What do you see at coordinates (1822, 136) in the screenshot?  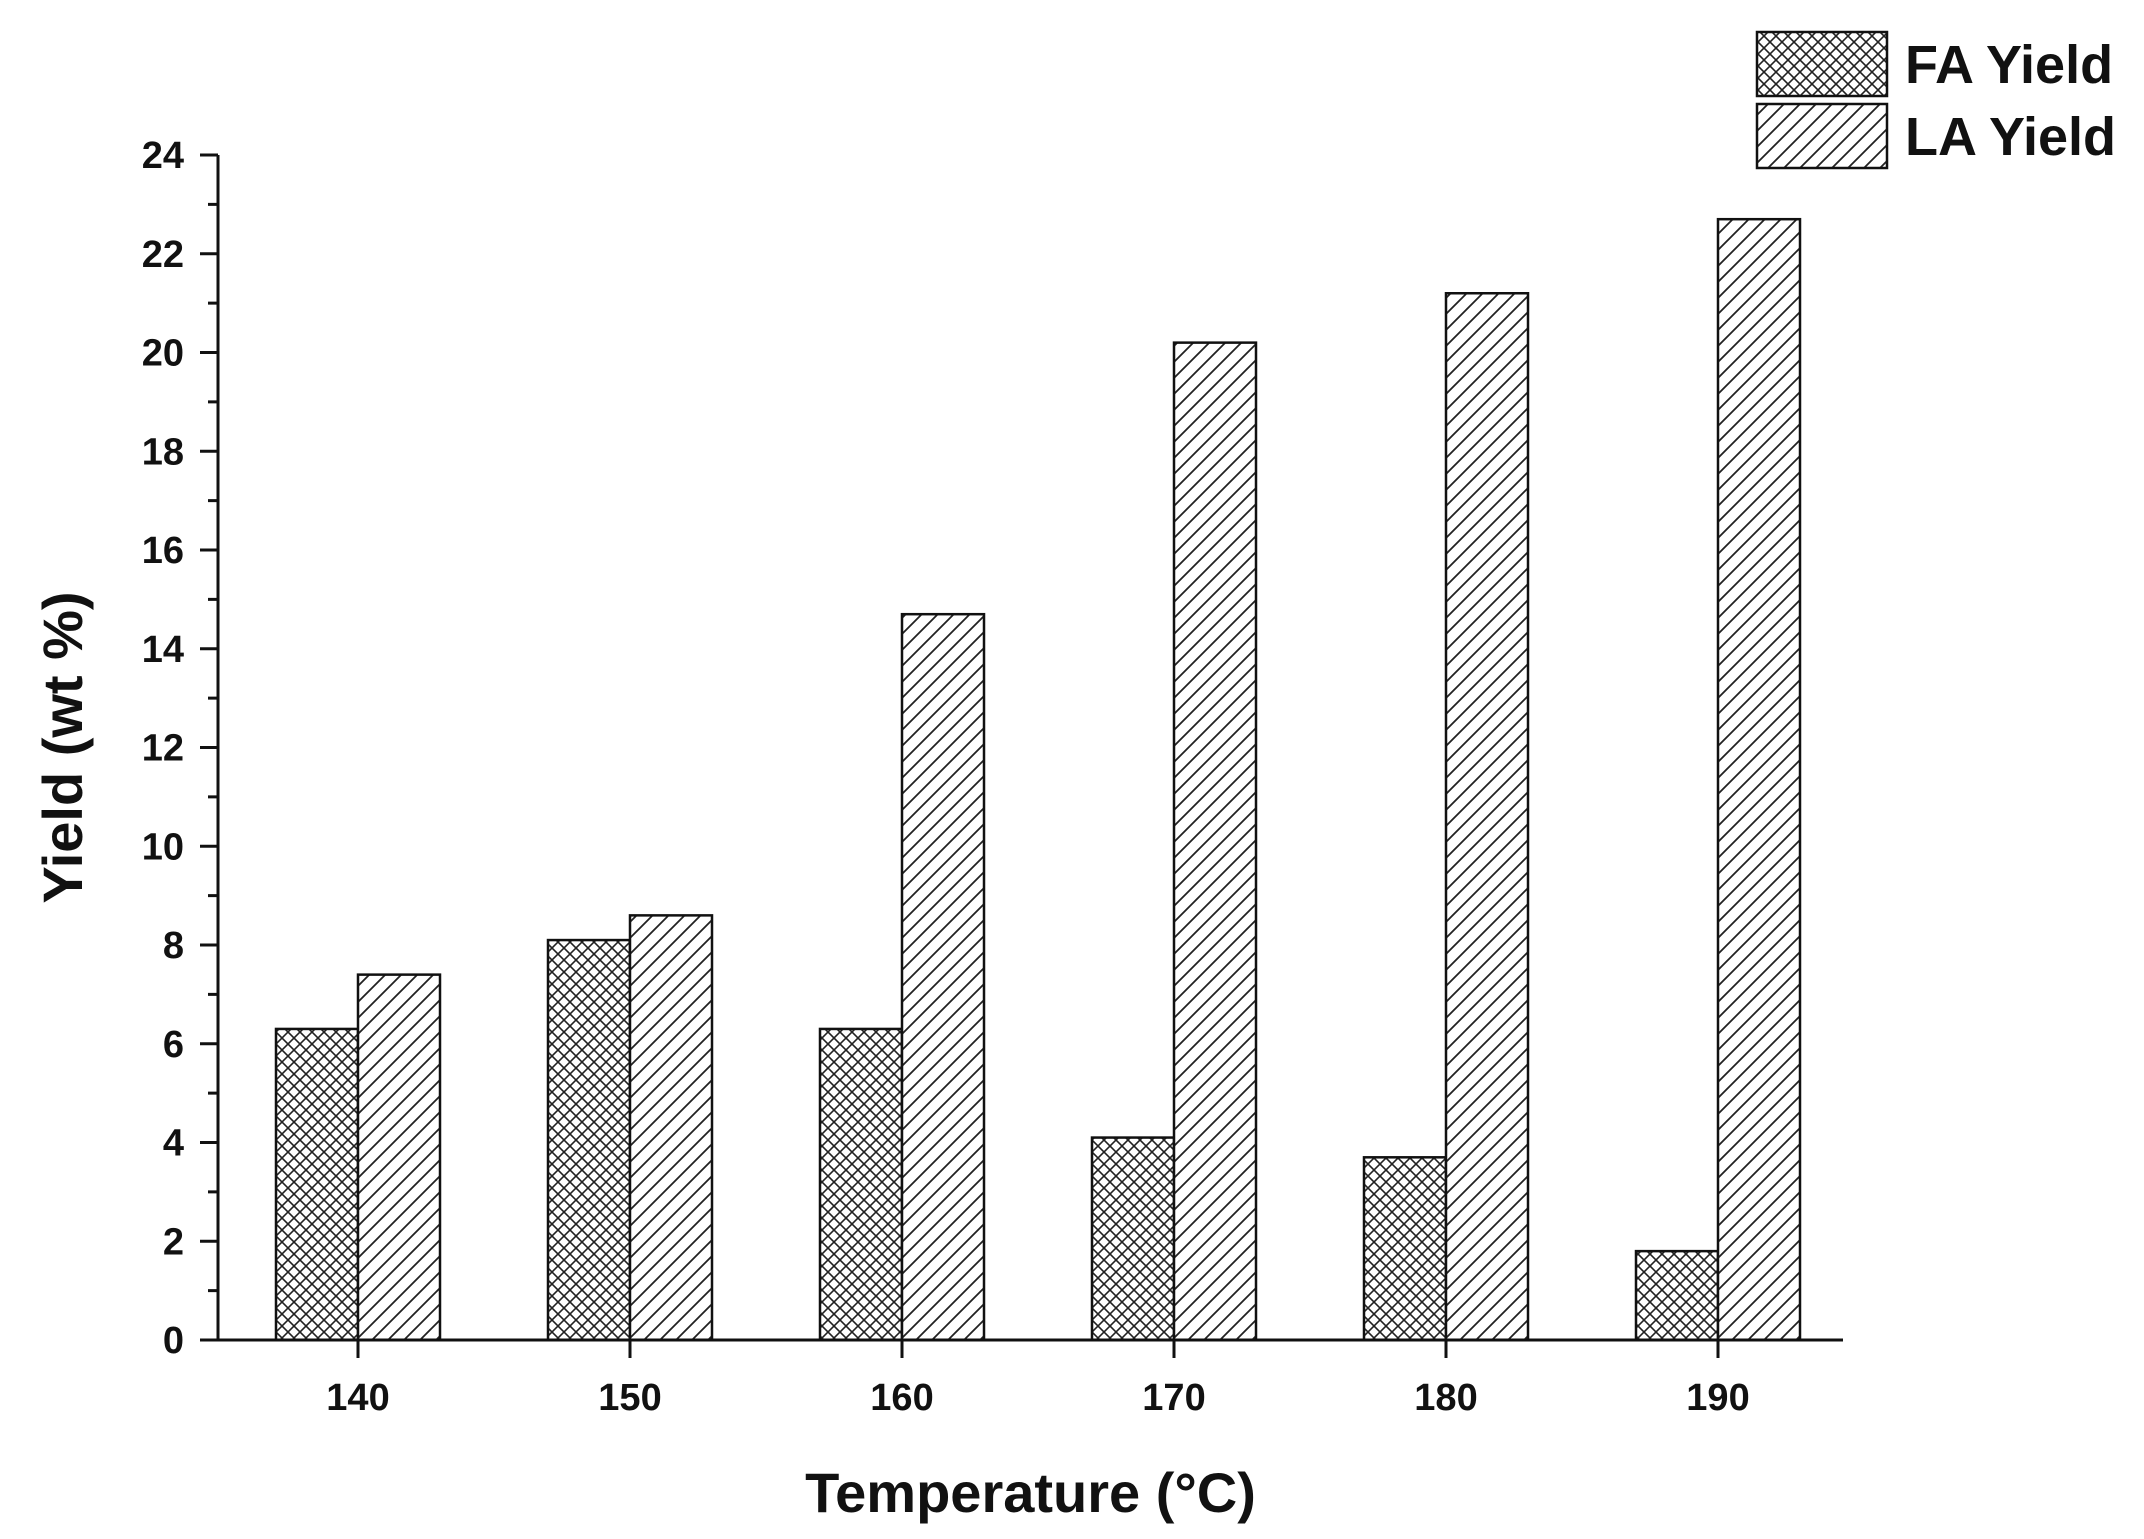 I see `legend-swatch-la-yield` at bounding box center [1822, 136].